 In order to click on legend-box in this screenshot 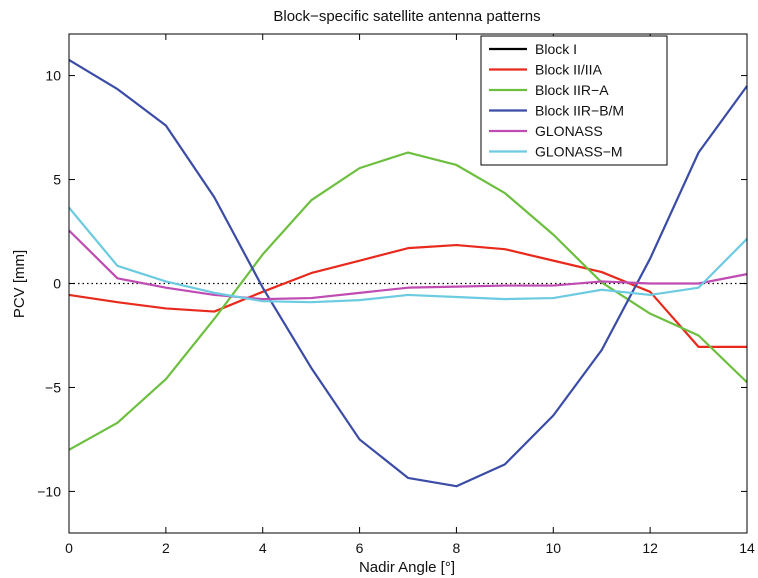, I will do `click(574, 100)`.